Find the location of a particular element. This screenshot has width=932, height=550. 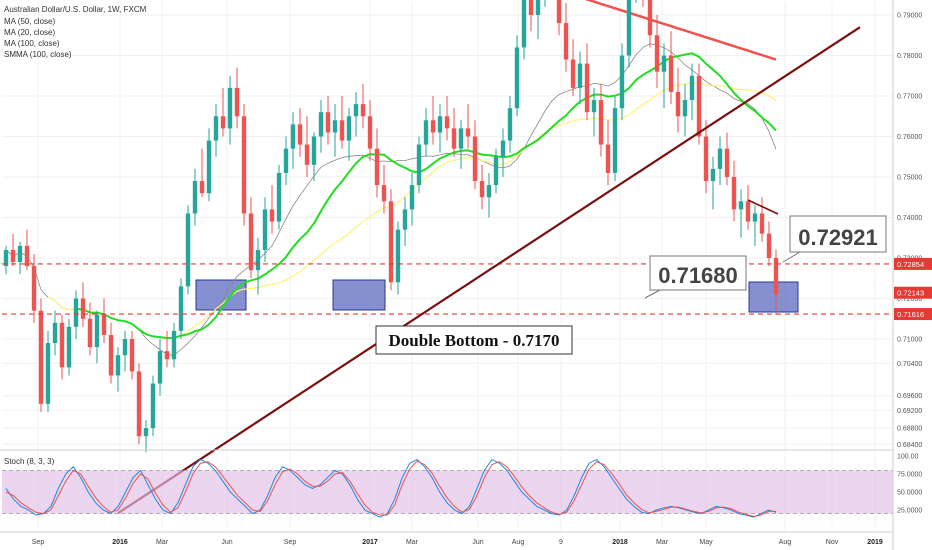

y-tick-label: 0.69600 is located at coordinates (909, 396).